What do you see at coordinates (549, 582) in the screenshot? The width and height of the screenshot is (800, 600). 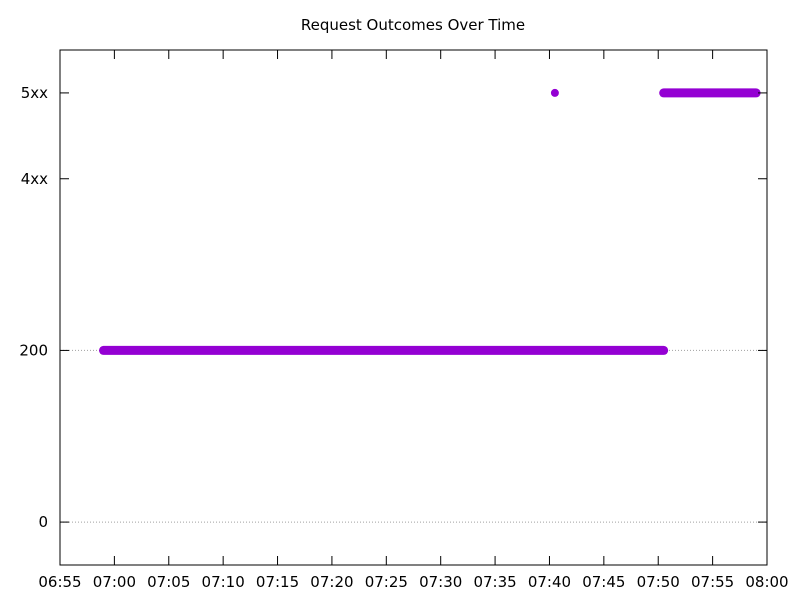 I see `x-tick-label: 07:40` at bounding box center [549, 582].